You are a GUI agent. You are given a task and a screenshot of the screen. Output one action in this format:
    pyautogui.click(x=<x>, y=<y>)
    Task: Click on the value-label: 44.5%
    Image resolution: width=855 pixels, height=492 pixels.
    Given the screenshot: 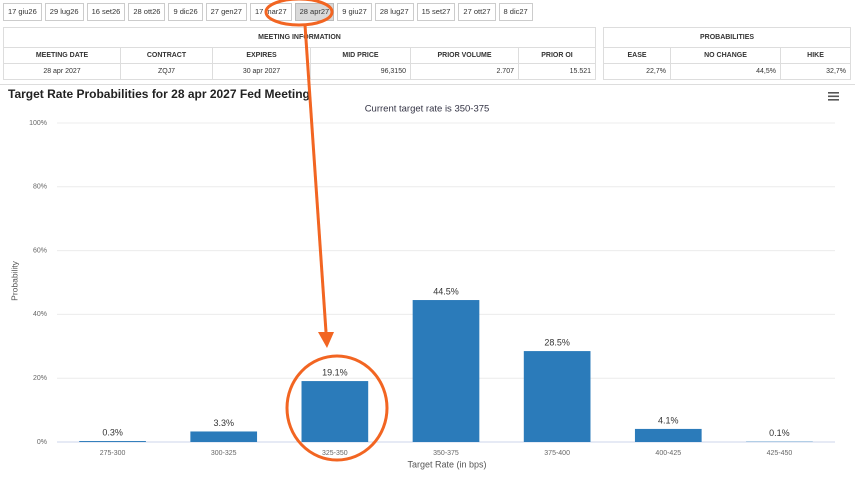 What is the action you would take?
    pyautogui.click(x=446, y=291)
    